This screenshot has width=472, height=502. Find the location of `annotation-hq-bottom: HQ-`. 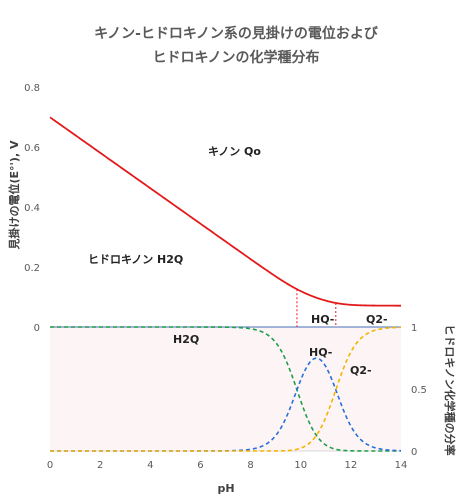

annotation-hq-bottom: HQ- is located at coordinates (320, 352).